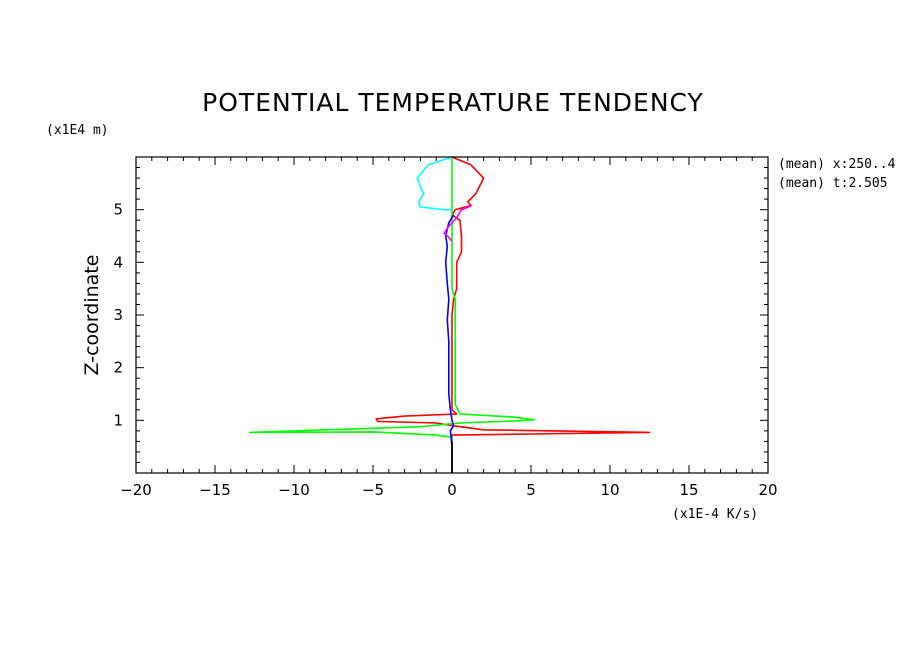 The height and width of the screenshot is (654, 904). I want to click on x-tick-label: 20, so click(767, 490).